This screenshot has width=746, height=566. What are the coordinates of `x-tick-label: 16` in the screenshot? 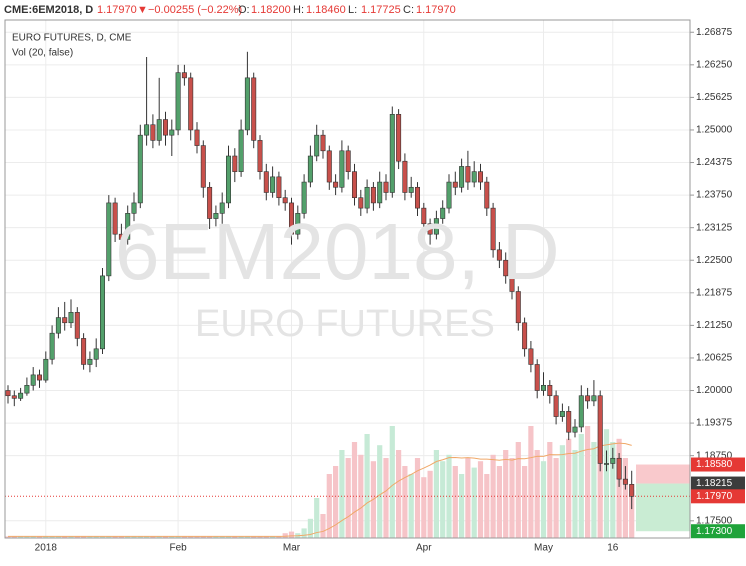 It's located at (613, 548).